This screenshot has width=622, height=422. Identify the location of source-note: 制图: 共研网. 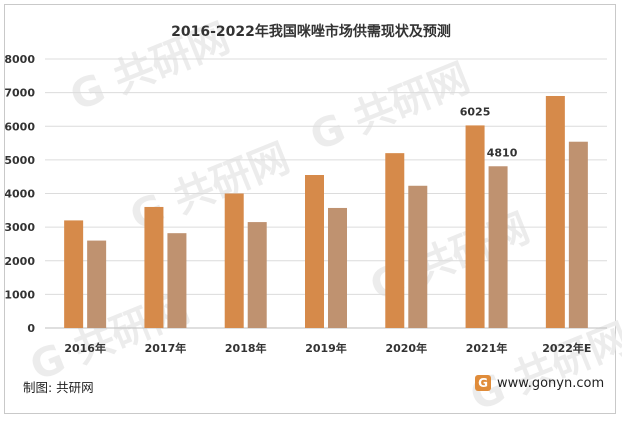
(58, 387).